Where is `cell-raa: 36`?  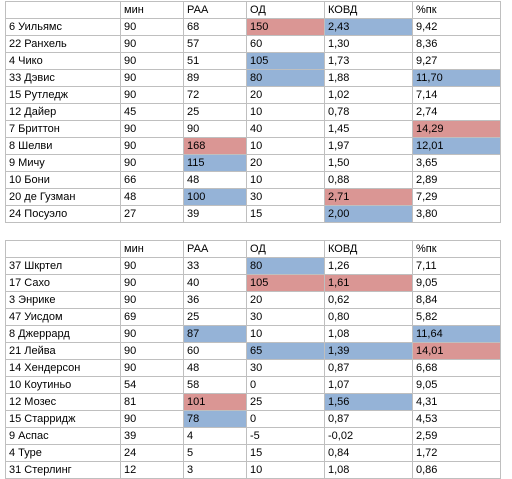 cell-raa: 36 is located at coordinates (215, 300).